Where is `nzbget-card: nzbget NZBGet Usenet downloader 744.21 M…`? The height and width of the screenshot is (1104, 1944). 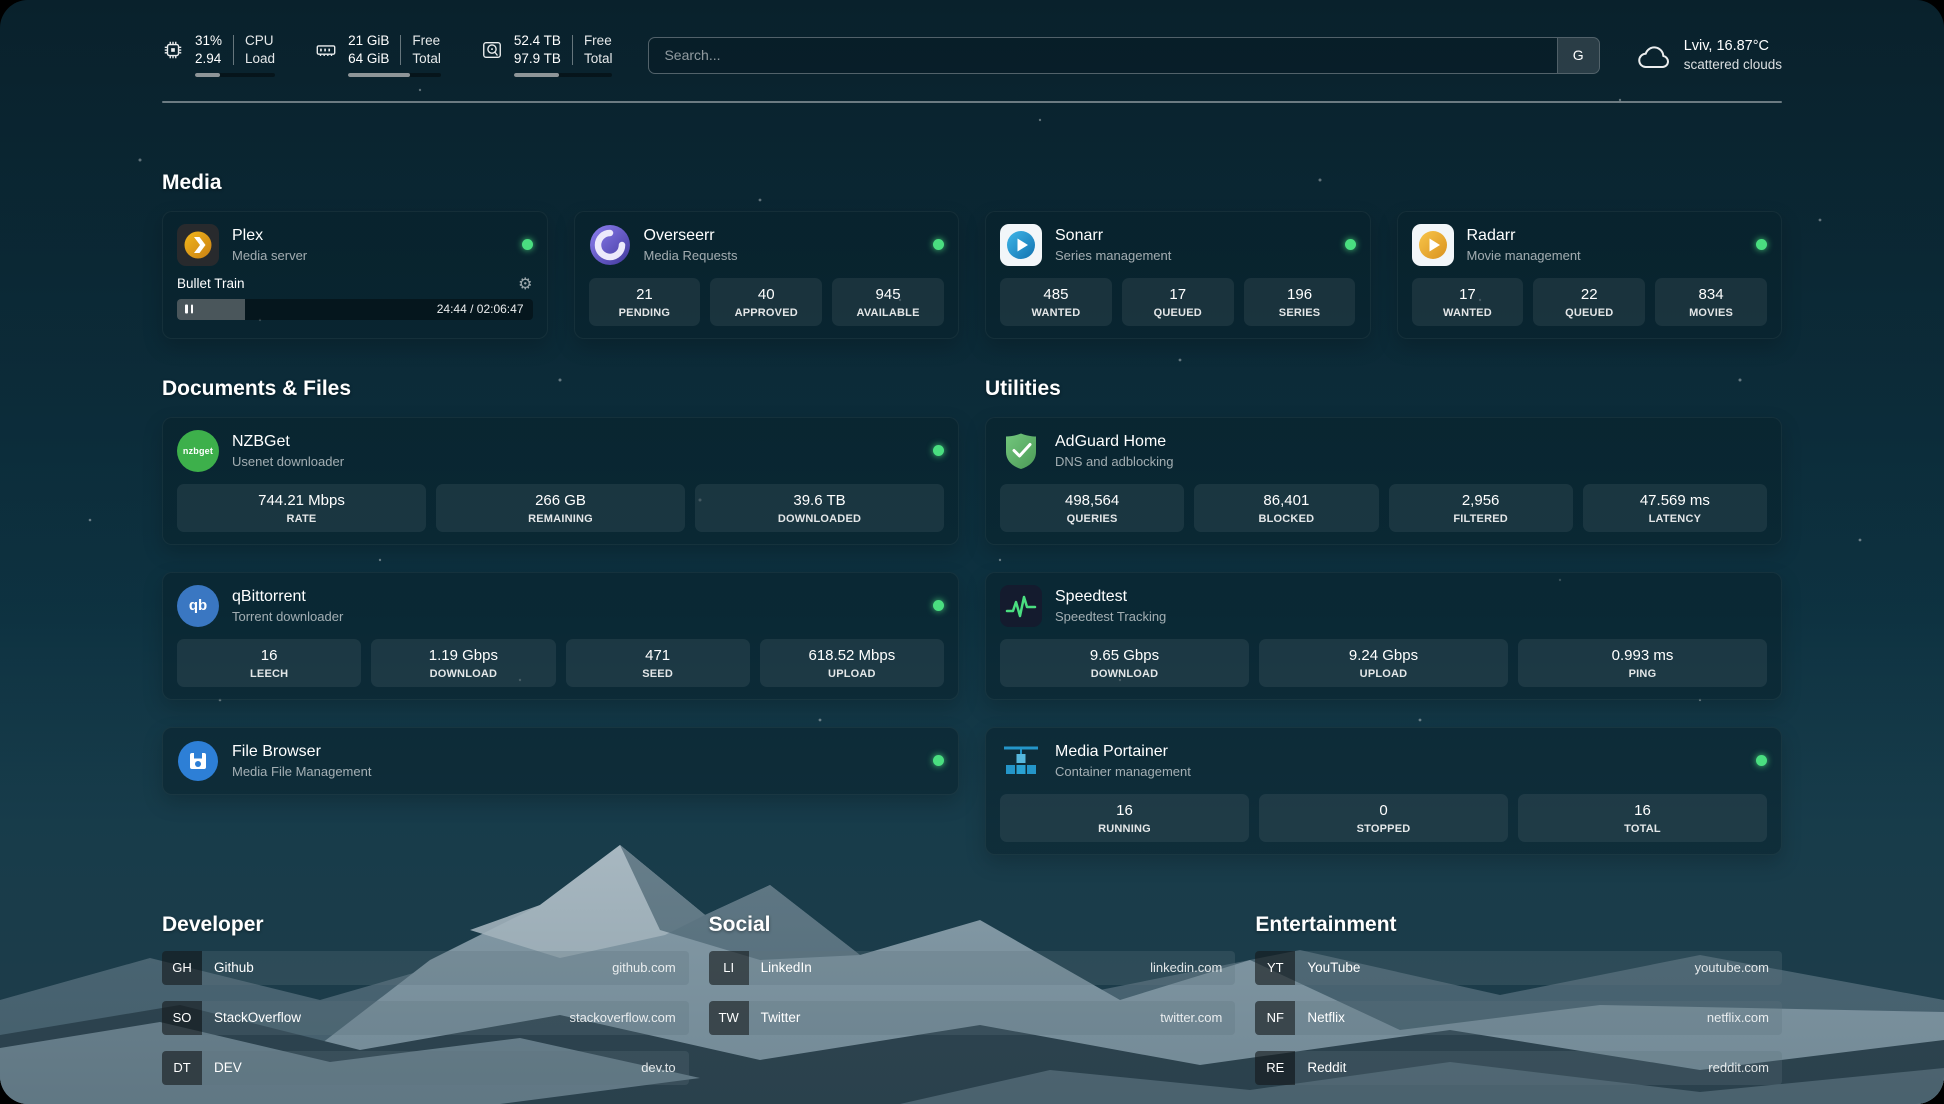
nzbget-card: nzbget NZBGet Usenet downloader 744.21 M… is located at coordinates (560, 480).